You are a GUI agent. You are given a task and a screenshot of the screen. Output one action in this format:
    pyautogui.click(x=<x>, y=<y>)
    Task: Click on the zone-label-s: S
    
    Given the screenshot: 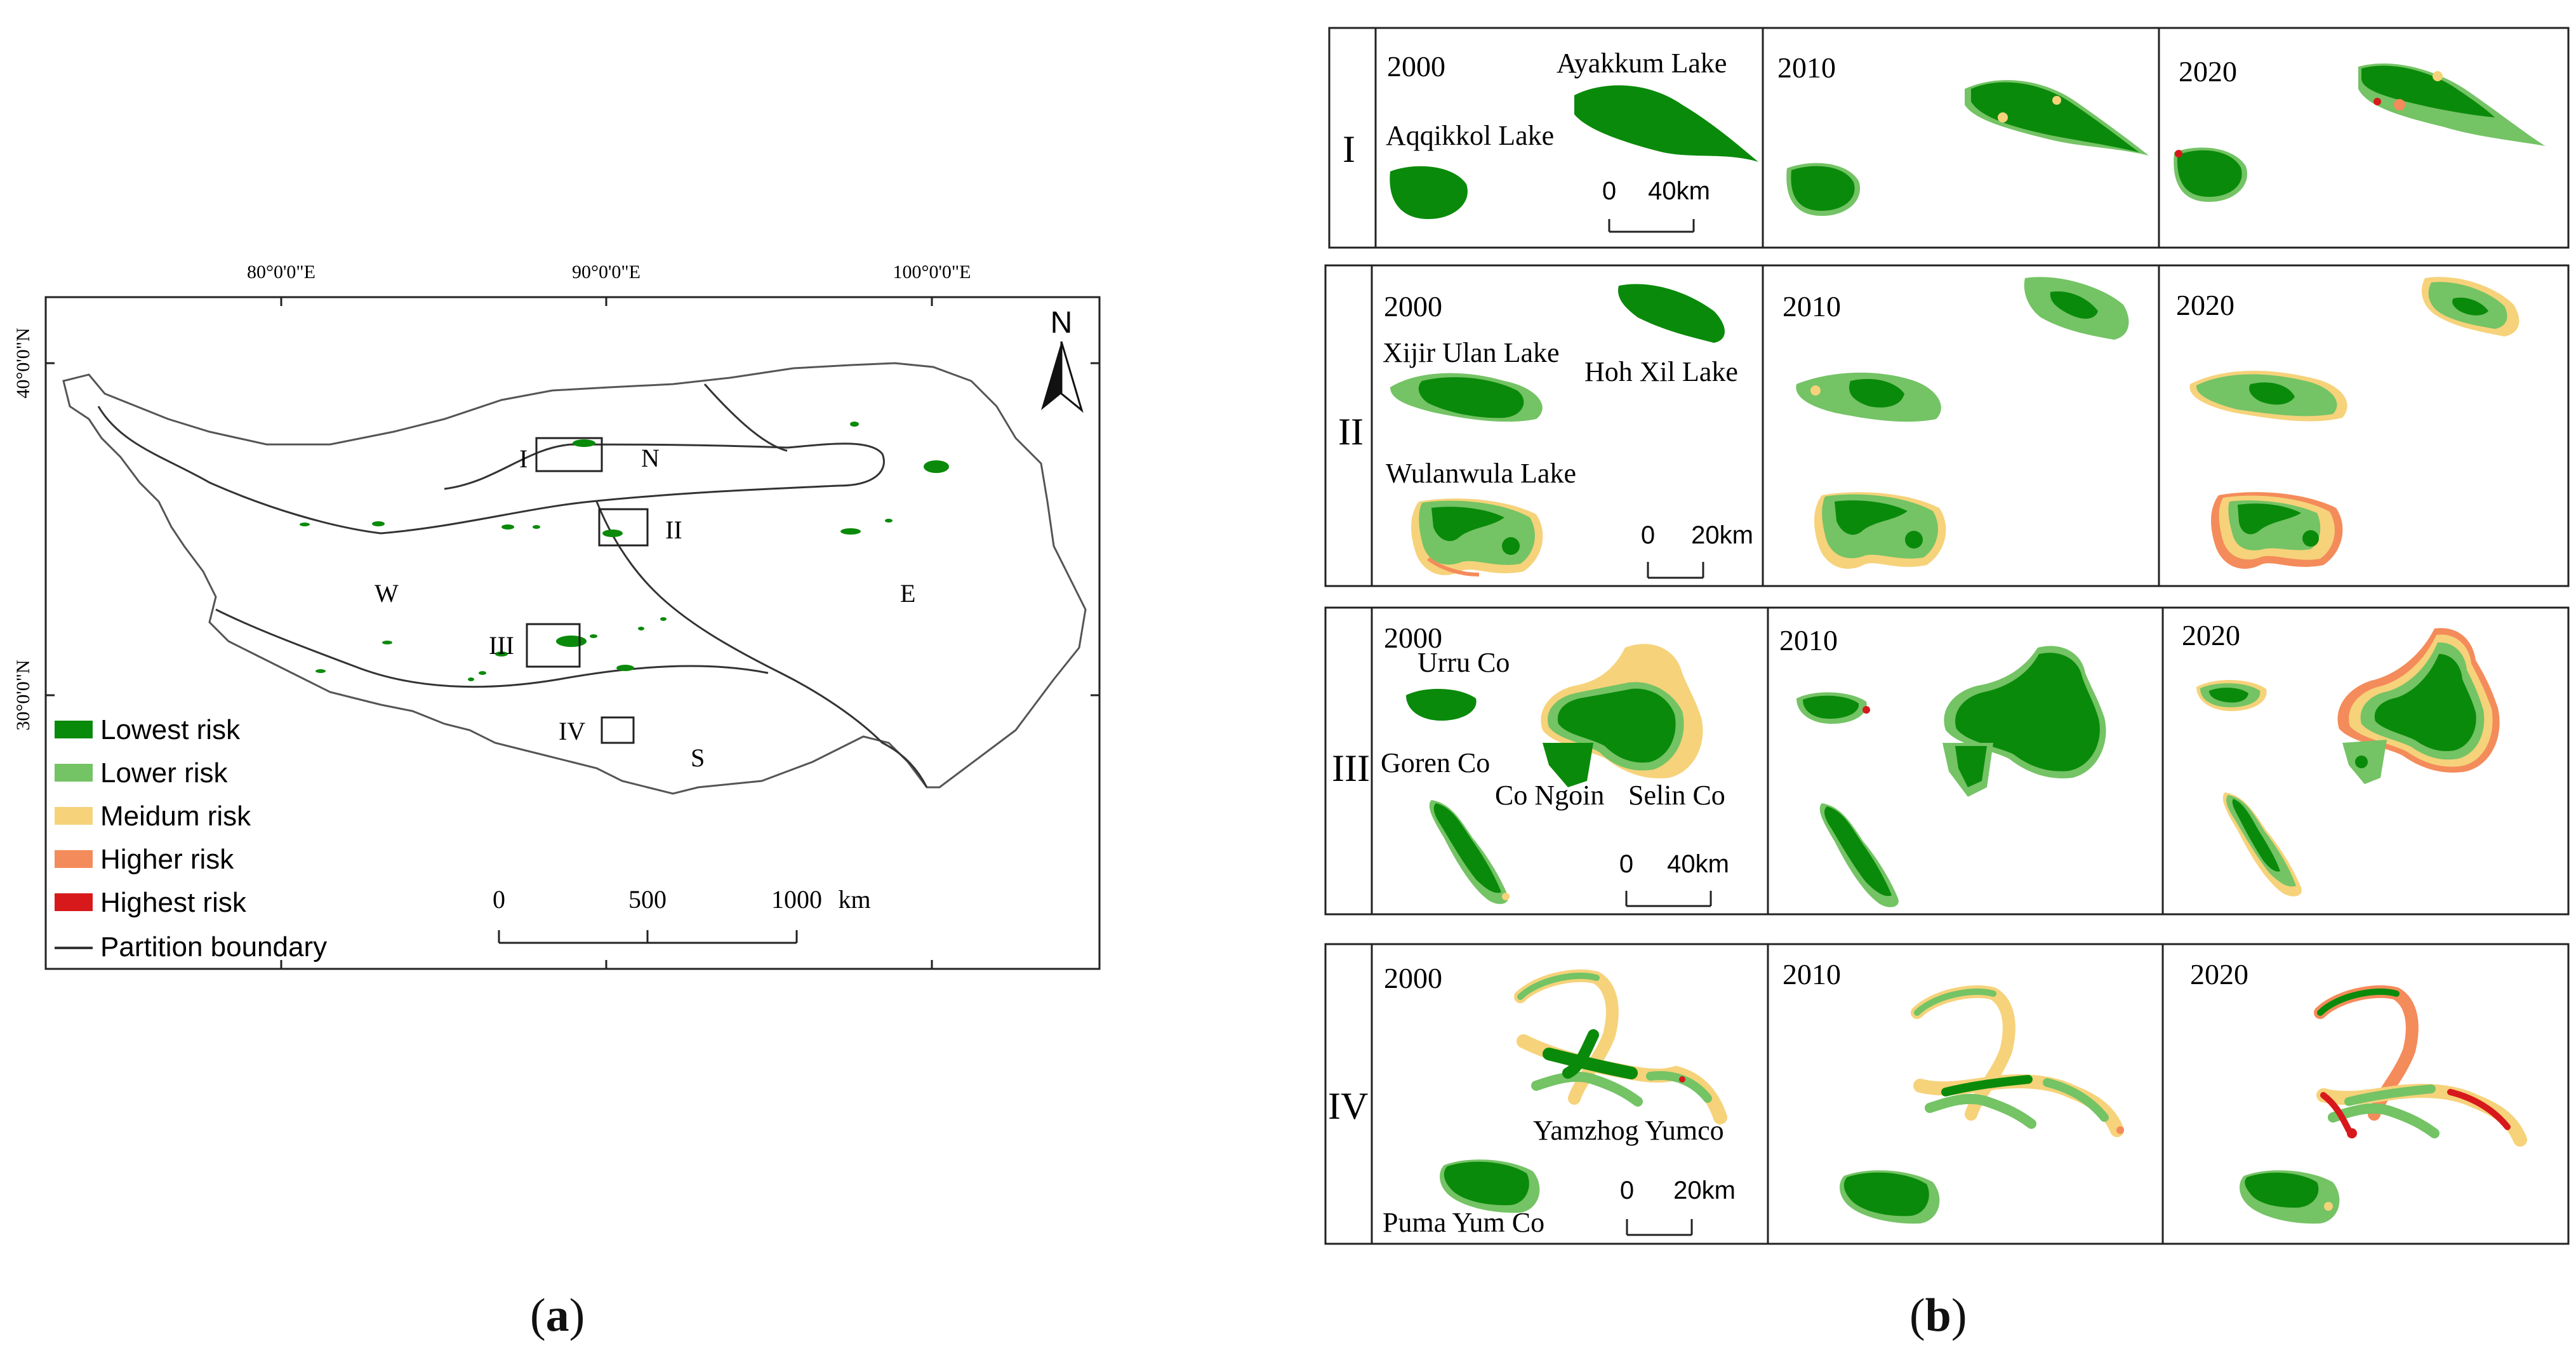 What is the action you would take?
    pyautogui.click(x=698, y=757)
    